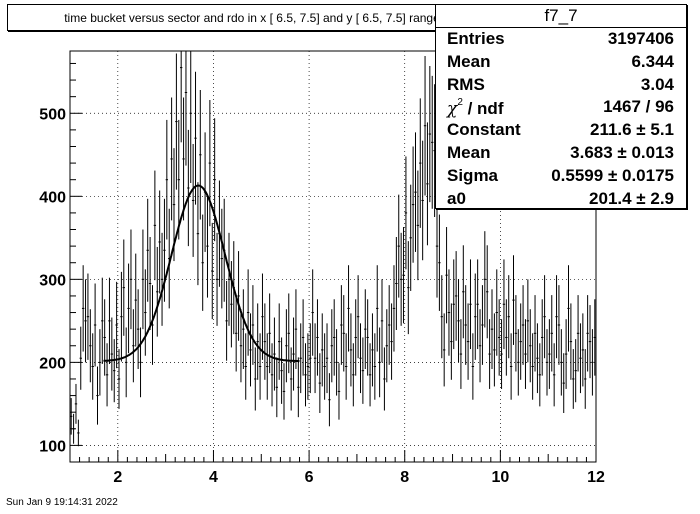  What do you see at coordinates (52, 197) in the screenshot?
I see `y-tick-label: 400` at bounding box center [52, 197].